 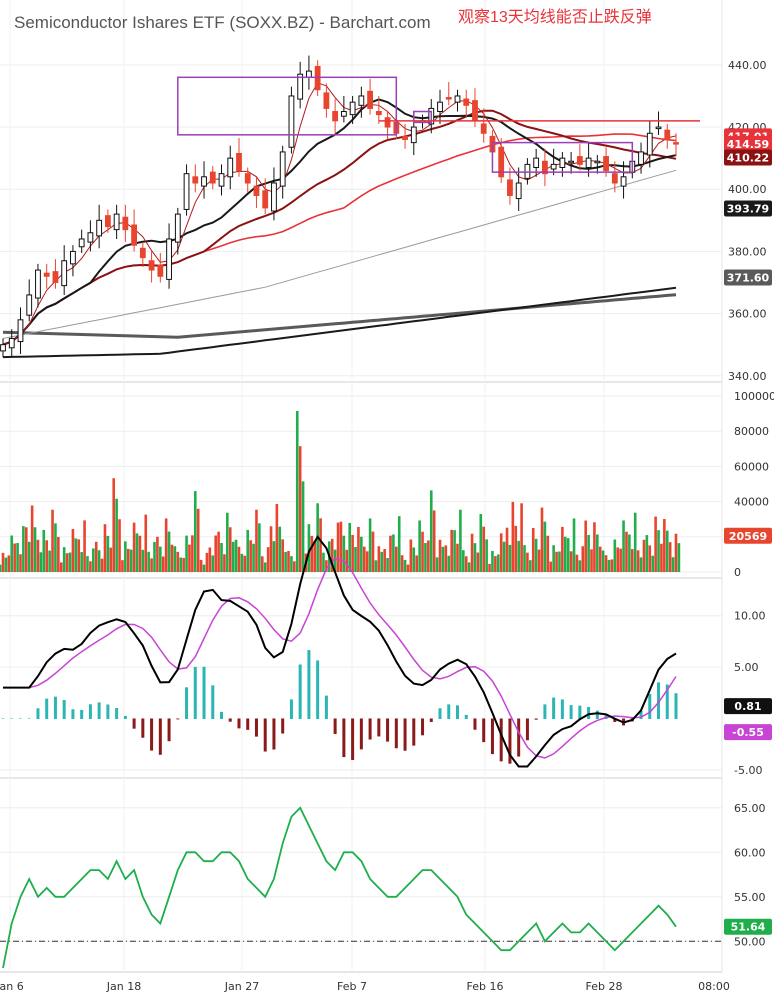 What do you see at coordinates (746, 667) in the screenshot?
I see `macd-tick-label: 5.00` at bounding box center [746, 667].